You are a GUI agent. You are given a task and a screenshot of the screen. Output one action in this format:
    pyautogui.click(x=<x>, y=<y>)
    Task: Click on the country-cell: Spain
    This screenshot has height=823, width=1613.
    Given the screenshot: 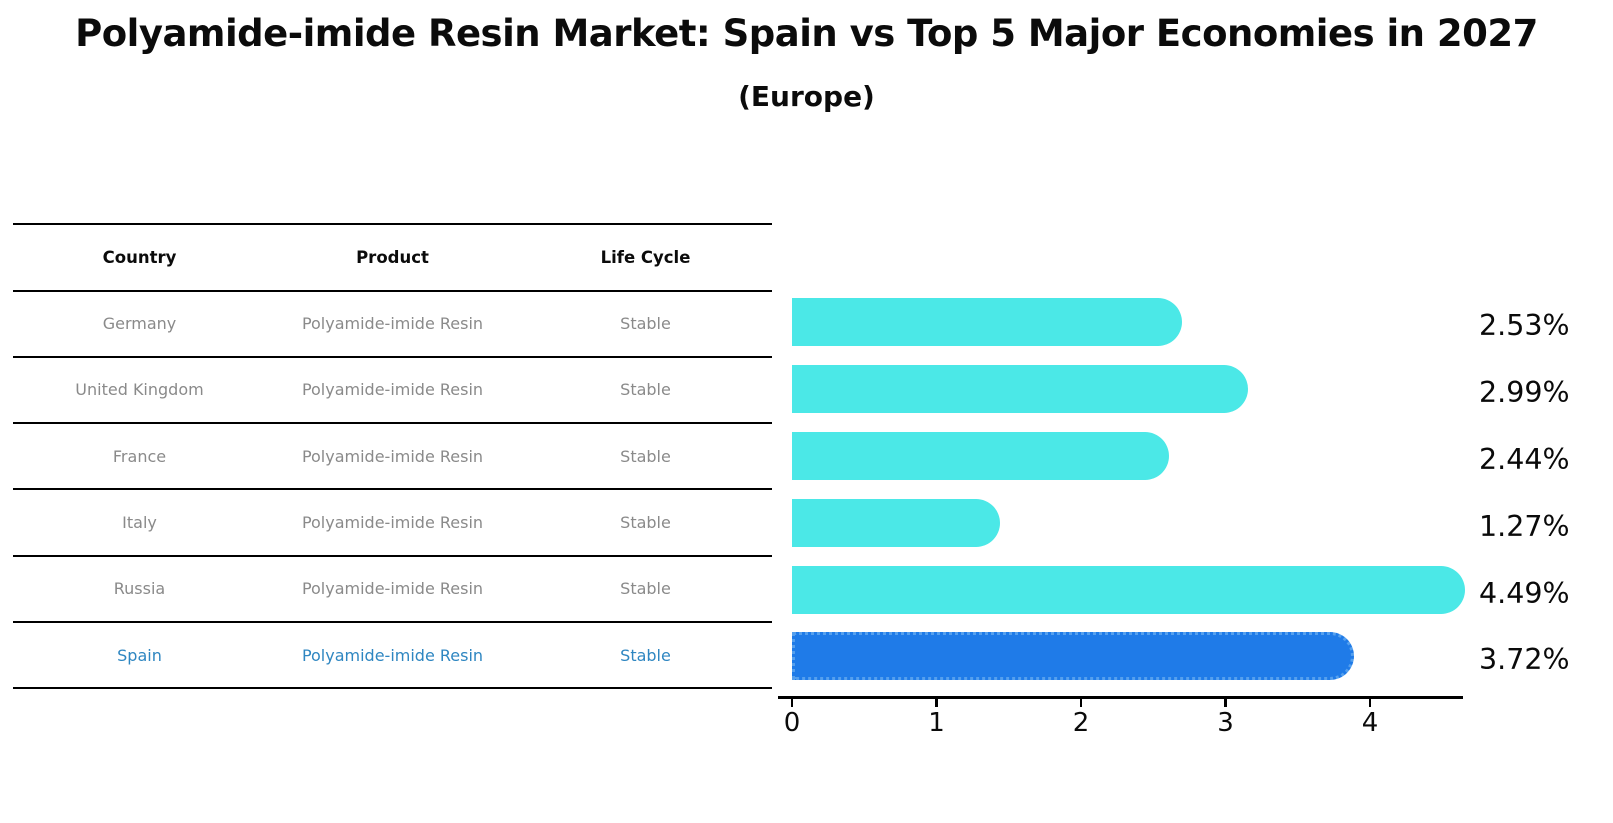 What is the action you would take?
    pyautogui.click(x=139, y=655)
    